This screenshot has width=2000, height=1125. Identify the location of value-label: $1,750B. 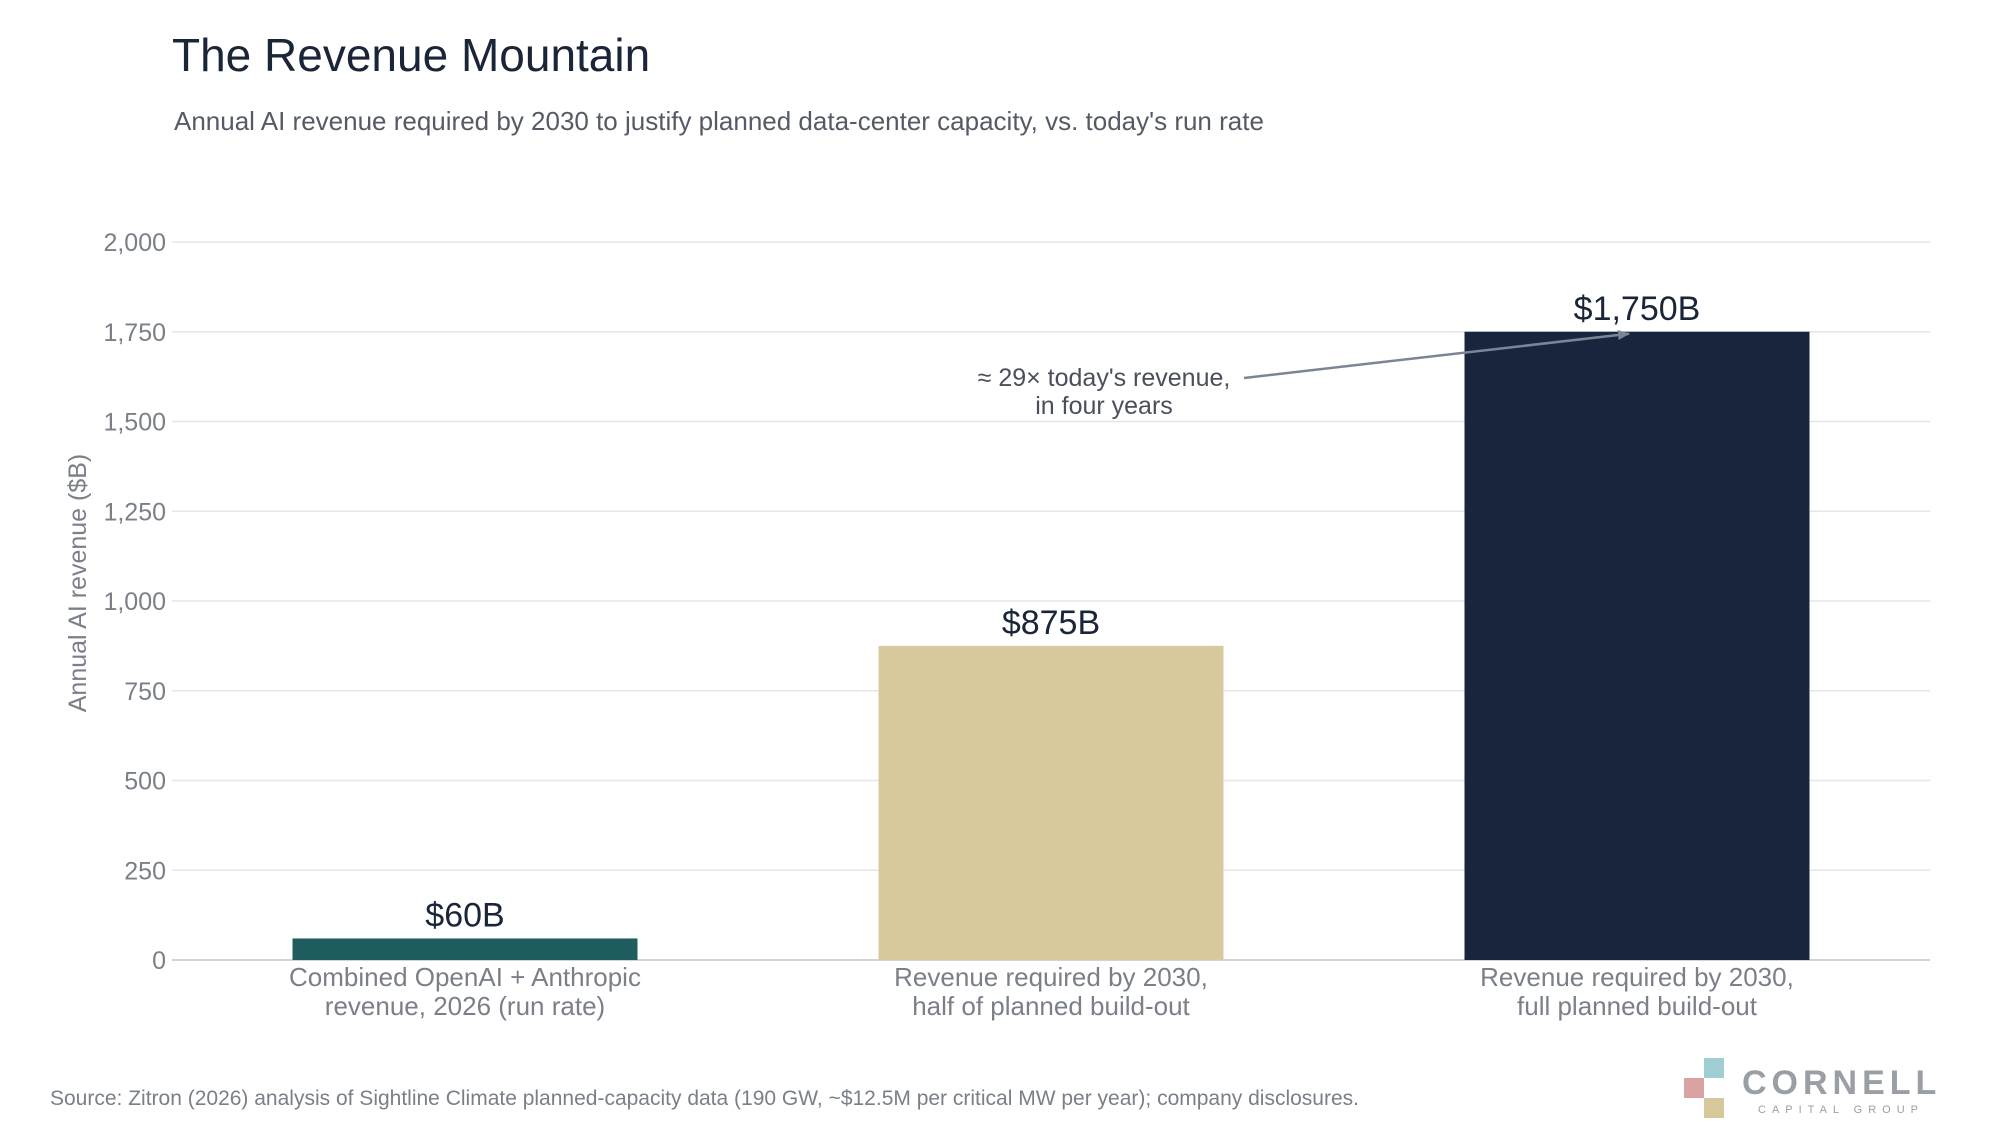
(1637, 309).